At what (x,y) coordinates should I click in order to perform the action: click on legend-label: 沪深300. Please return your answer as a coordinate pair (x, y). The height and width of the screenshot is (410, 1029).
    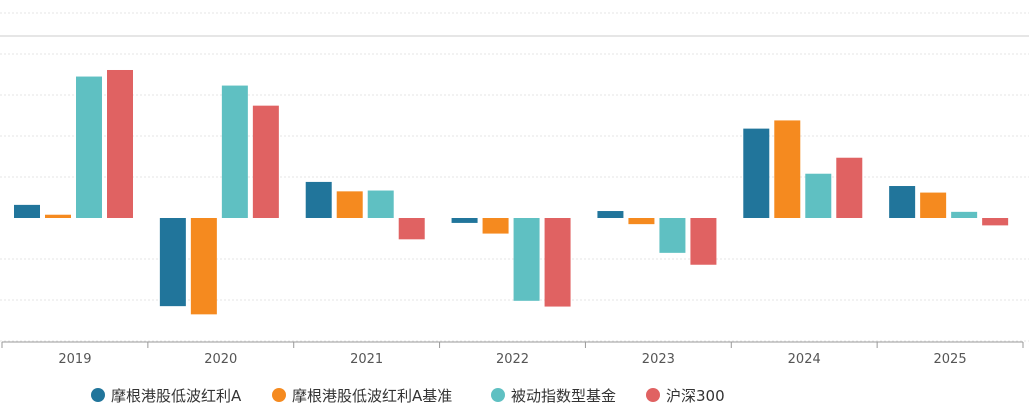
    Looking at the image, I should click on (695, 396).